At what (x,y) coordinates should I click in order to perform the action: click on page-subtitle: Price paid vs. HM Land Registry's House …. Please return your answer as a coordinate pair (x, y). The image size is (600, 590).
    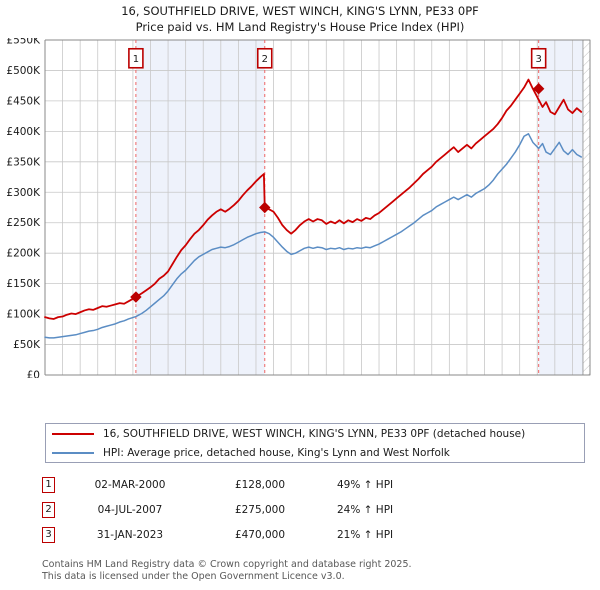
    Looking at the image, I should click on (300, 27).